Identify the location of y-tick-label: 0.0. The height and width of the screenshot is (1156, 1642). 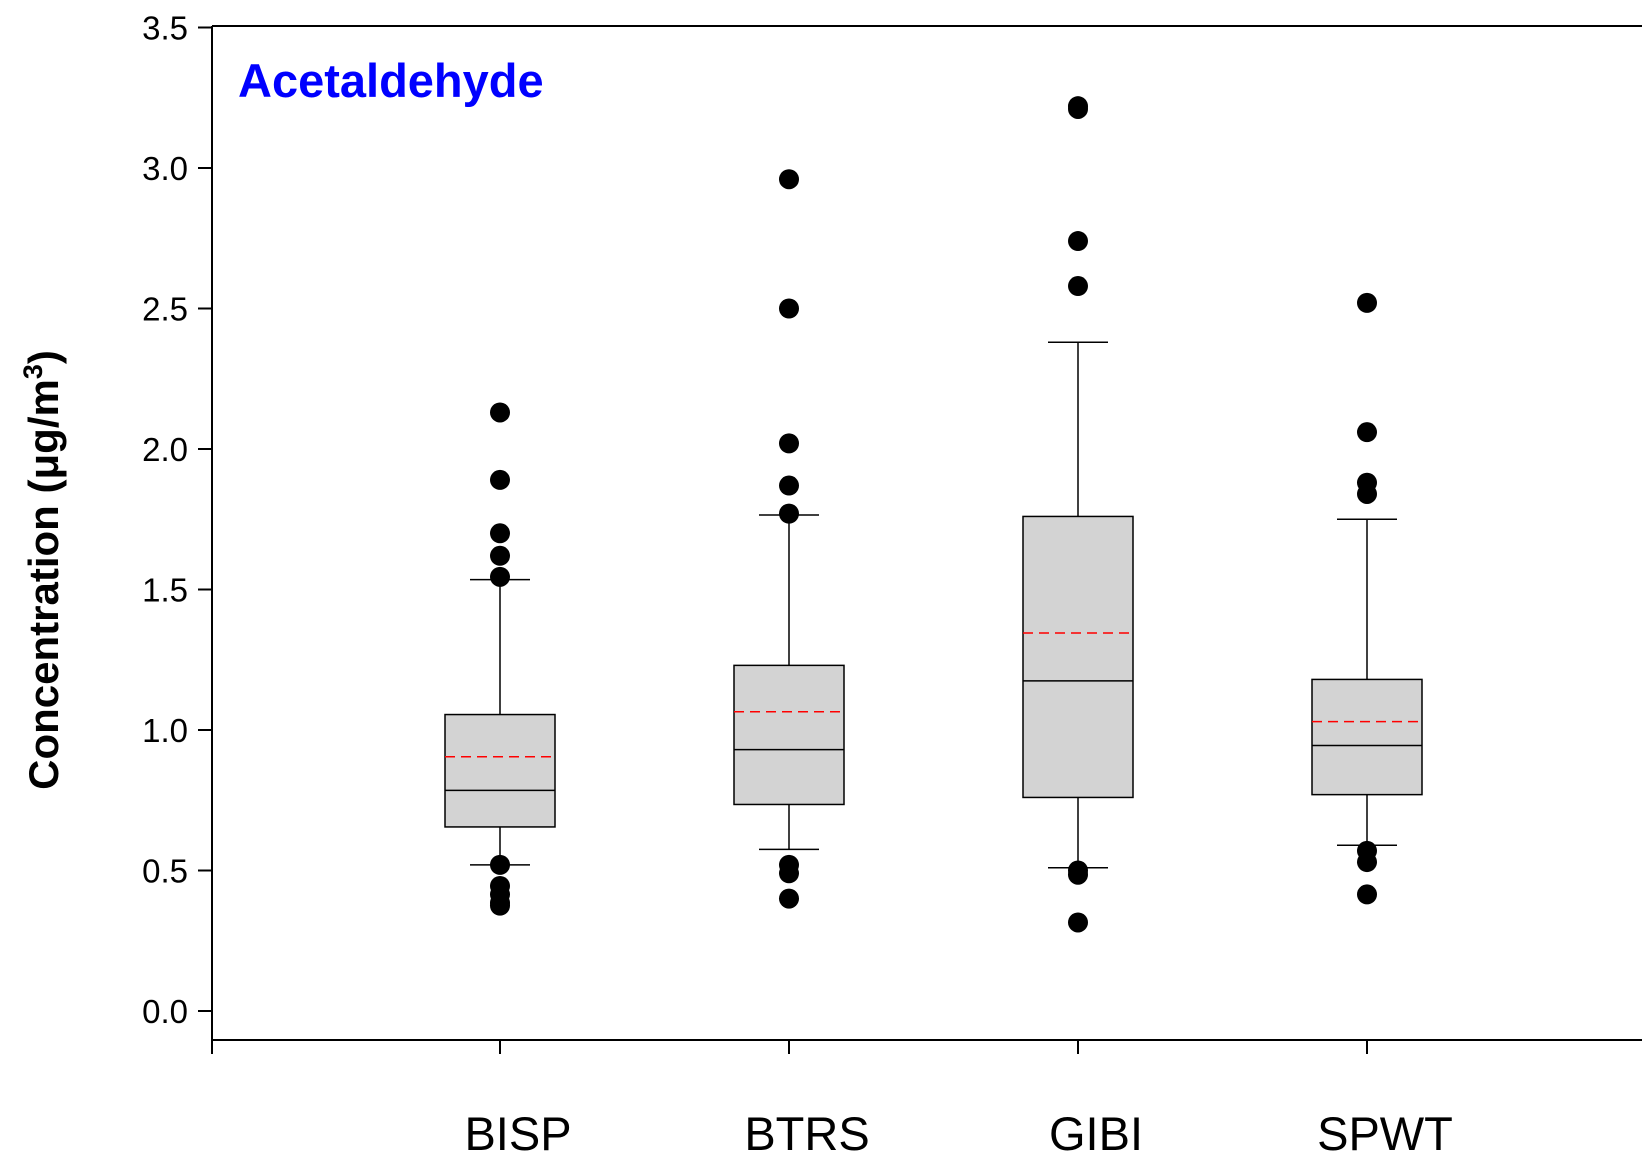
(165, 1011).